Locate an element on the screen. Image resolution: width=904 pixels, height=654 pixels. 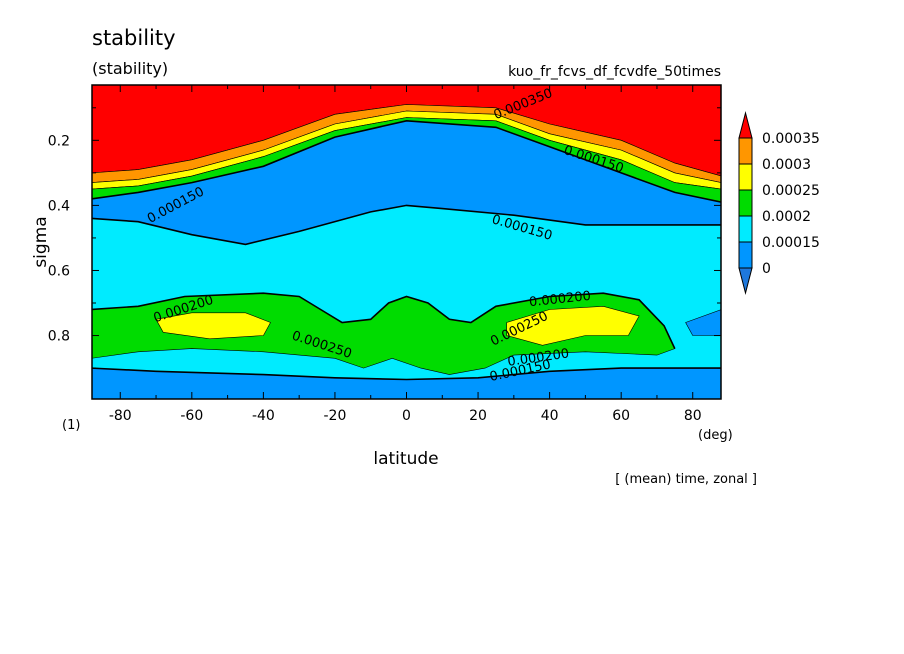
x-tick-label: -80 is located at coordinates (120, 416).